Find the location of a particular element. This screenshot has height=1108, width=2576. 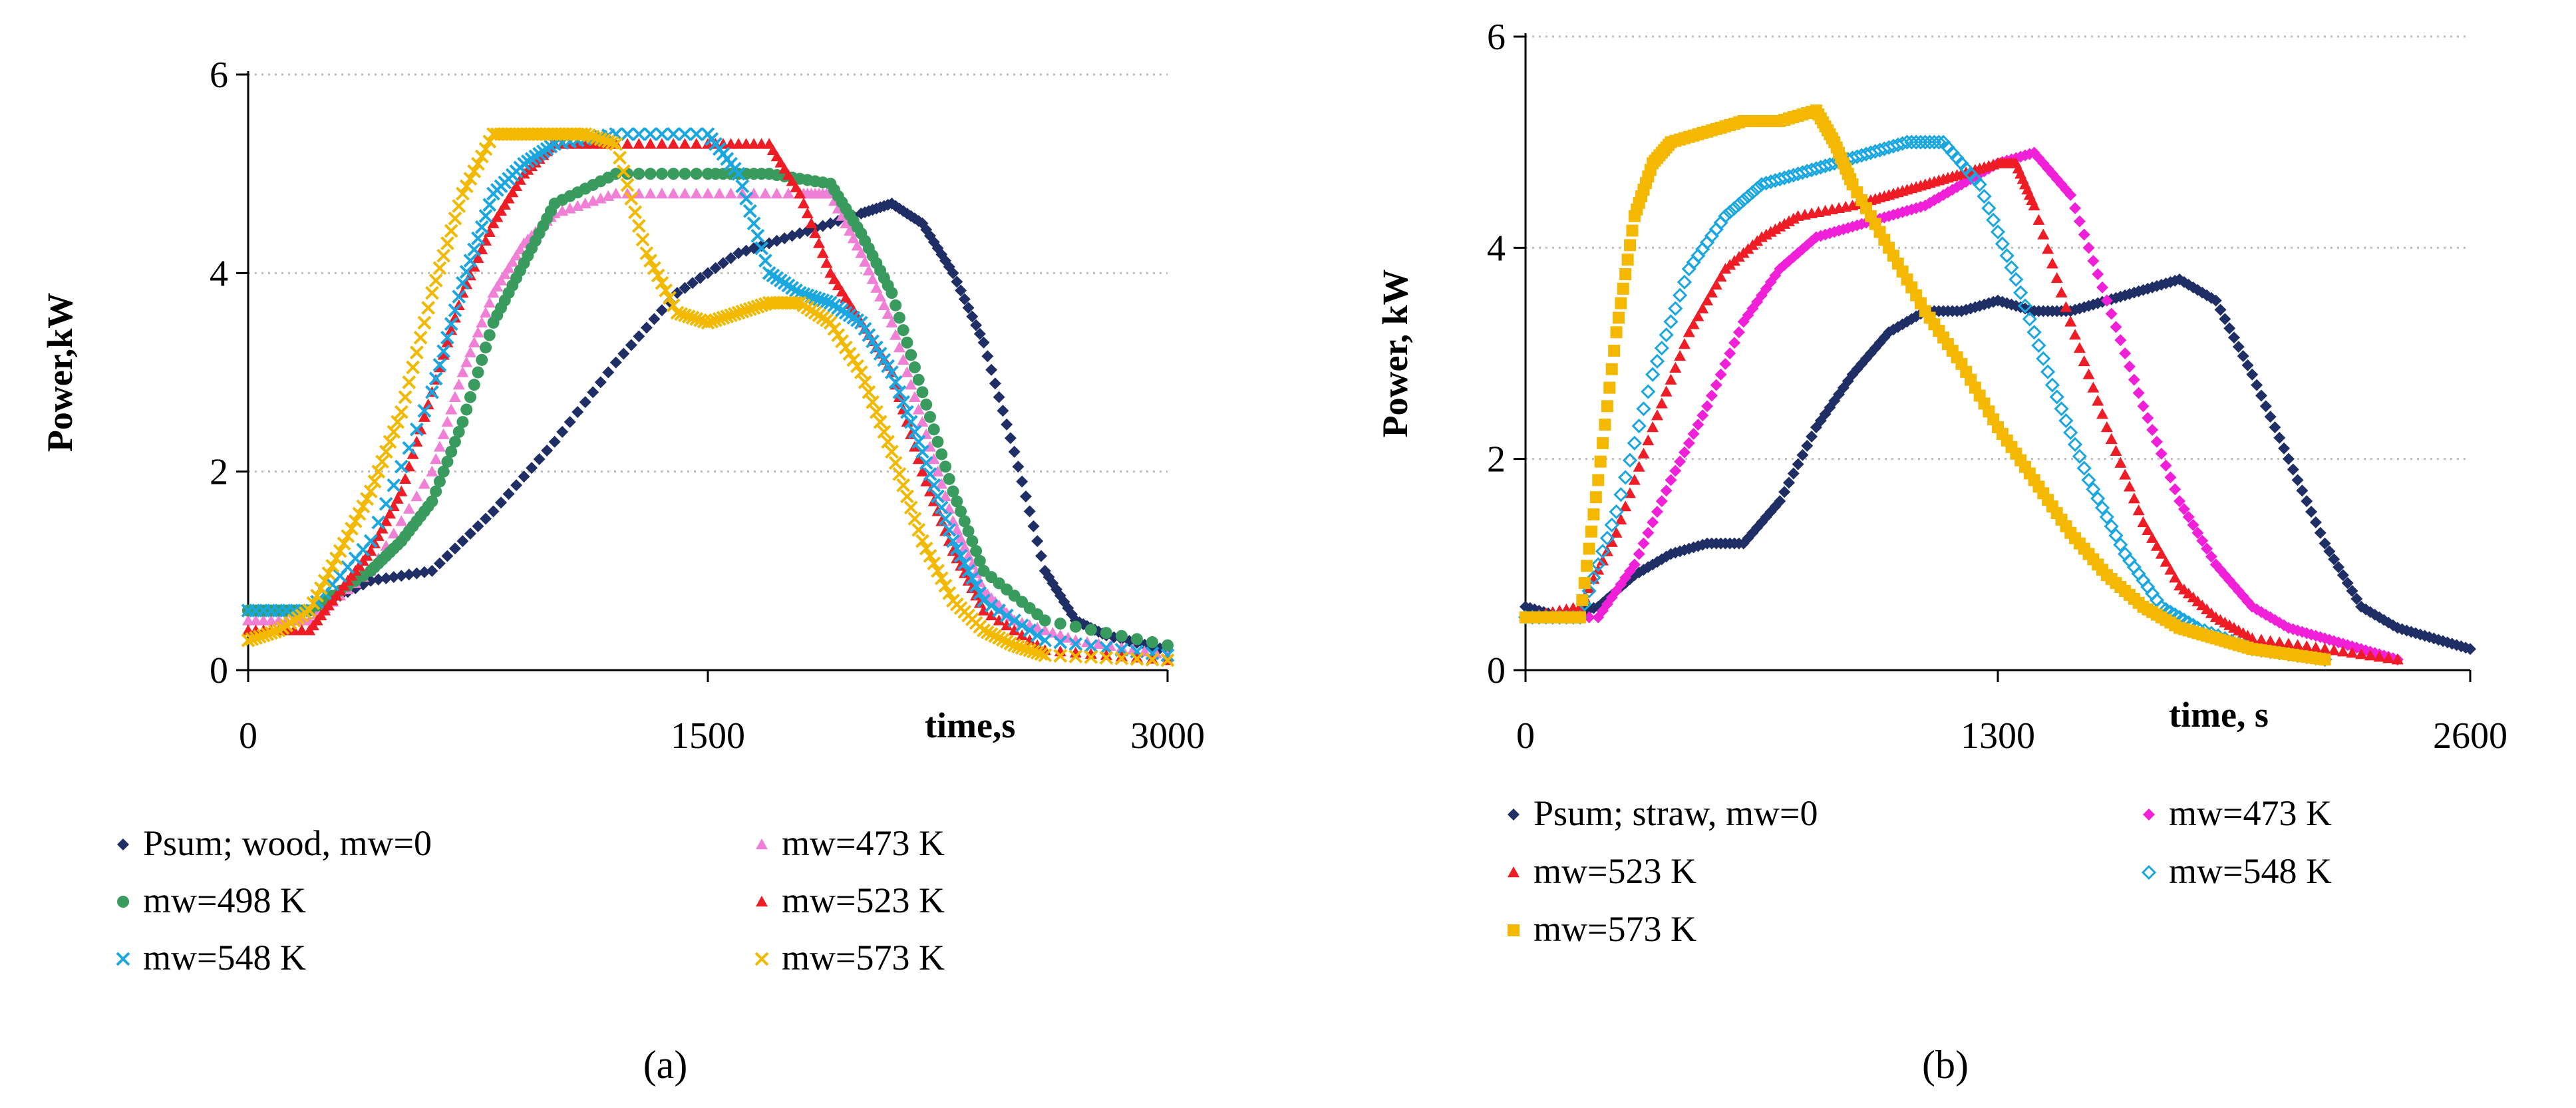

y-tick-label: 6 is located at coordinates (1496, 37).